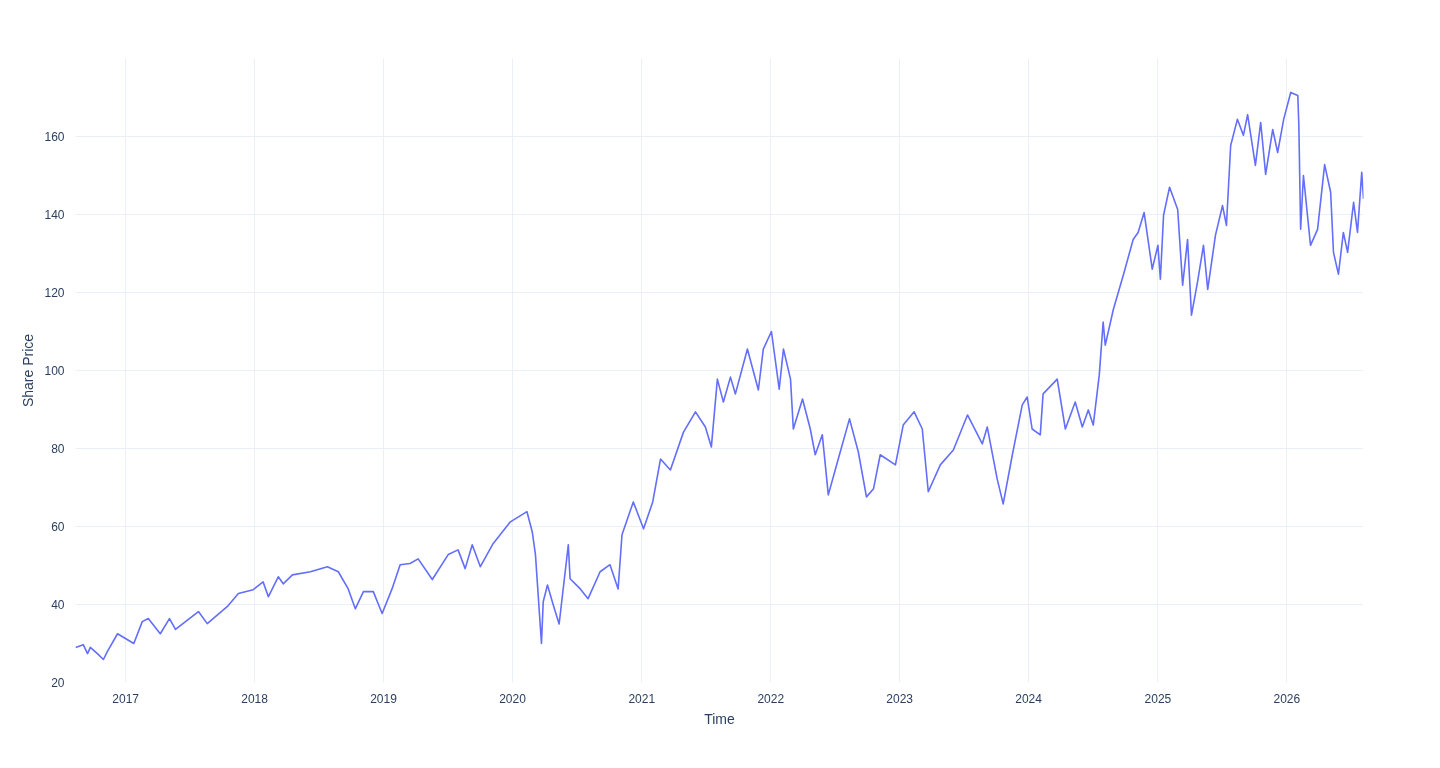 The width and height of the screenshot is (1440, 768). What do you see at coordinates (54, 293) in the screenshot?
I see `y-tick-label: 120` at bounding box center [54, 293].